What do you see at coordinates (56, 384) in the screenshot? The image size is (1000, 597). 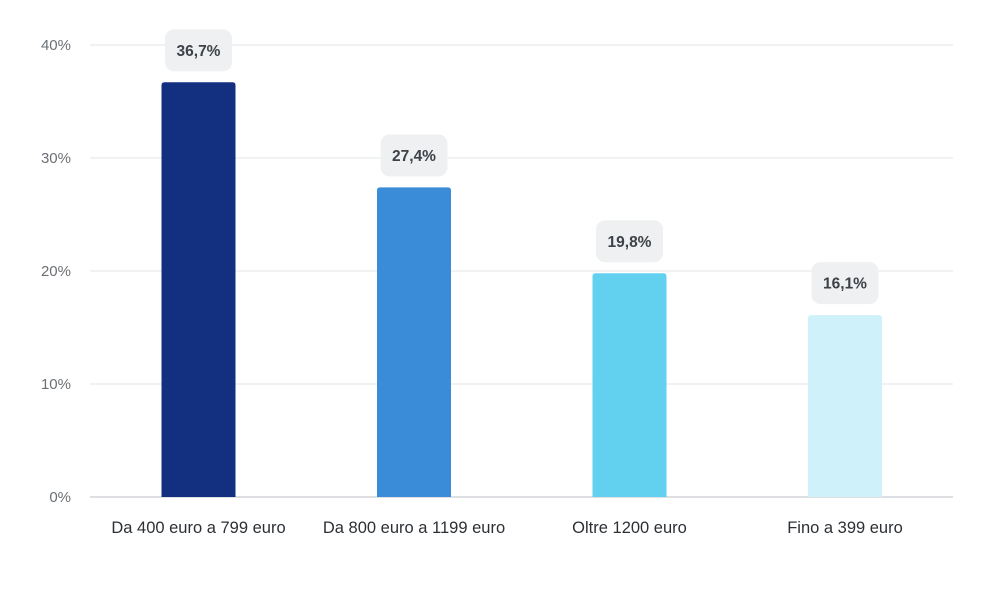 I see `y-tick-label: 10%` at bounding box center [56, 384].